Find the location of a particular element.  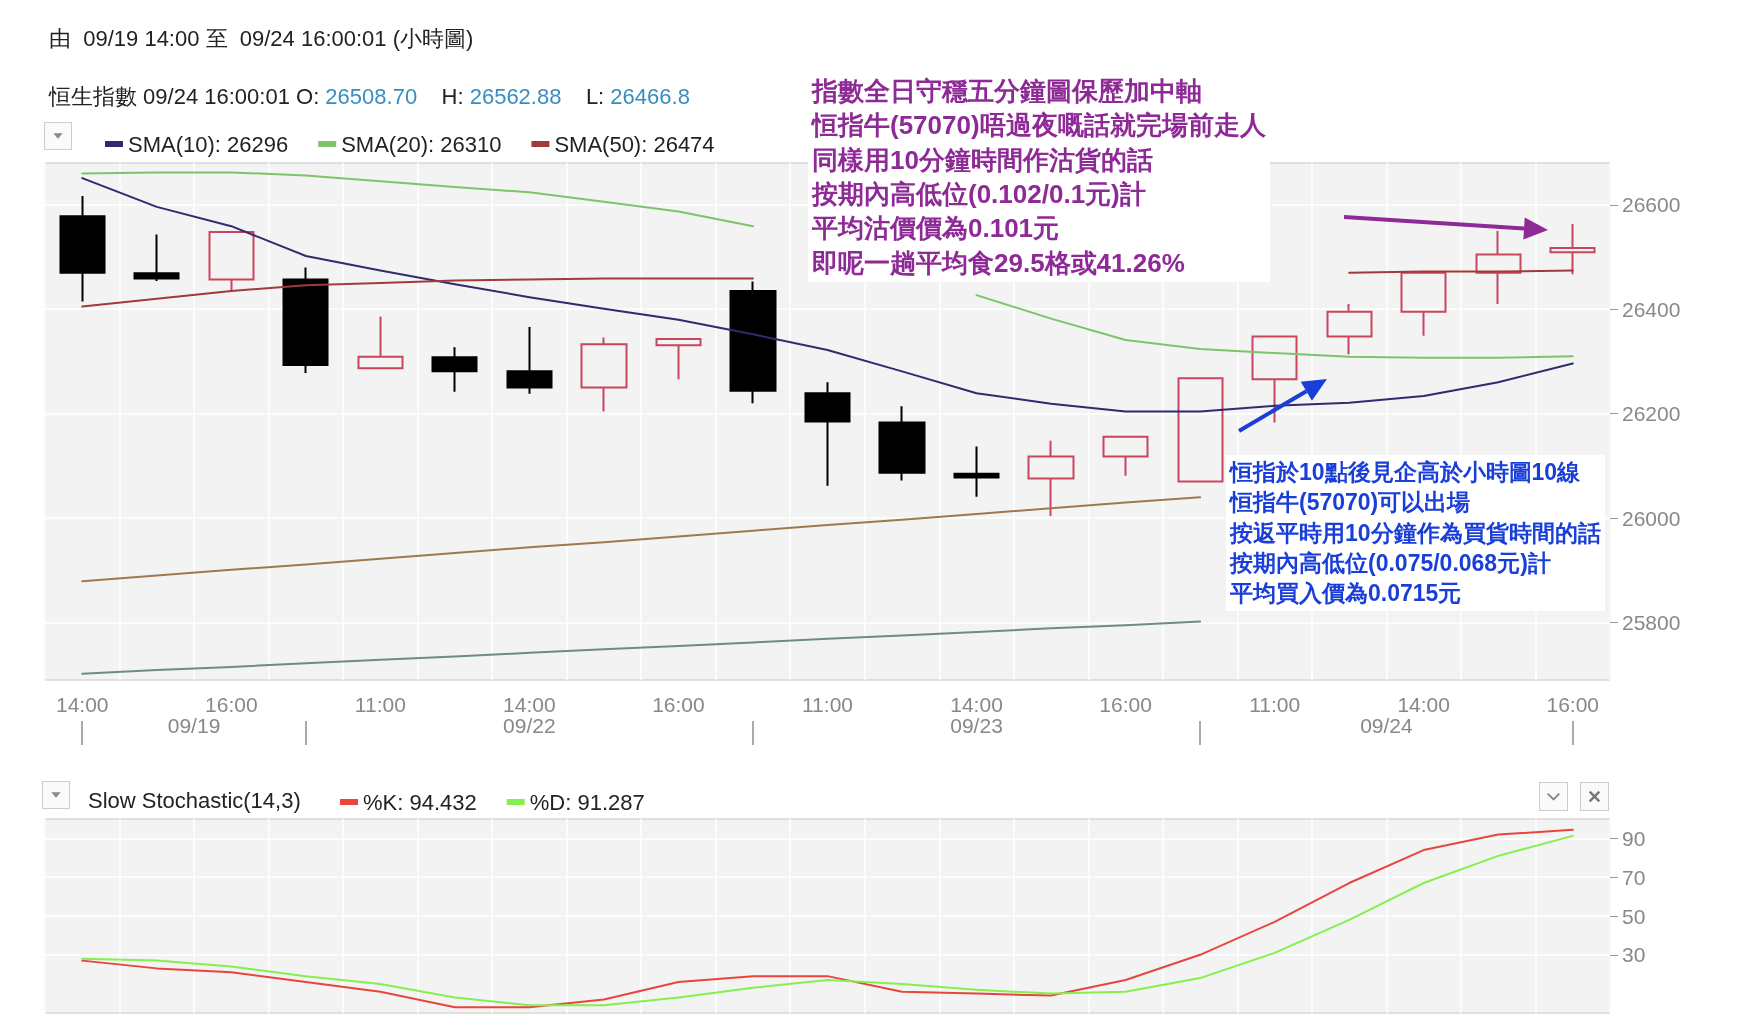

text: 09/24 is located at coordinates (1386, 726).